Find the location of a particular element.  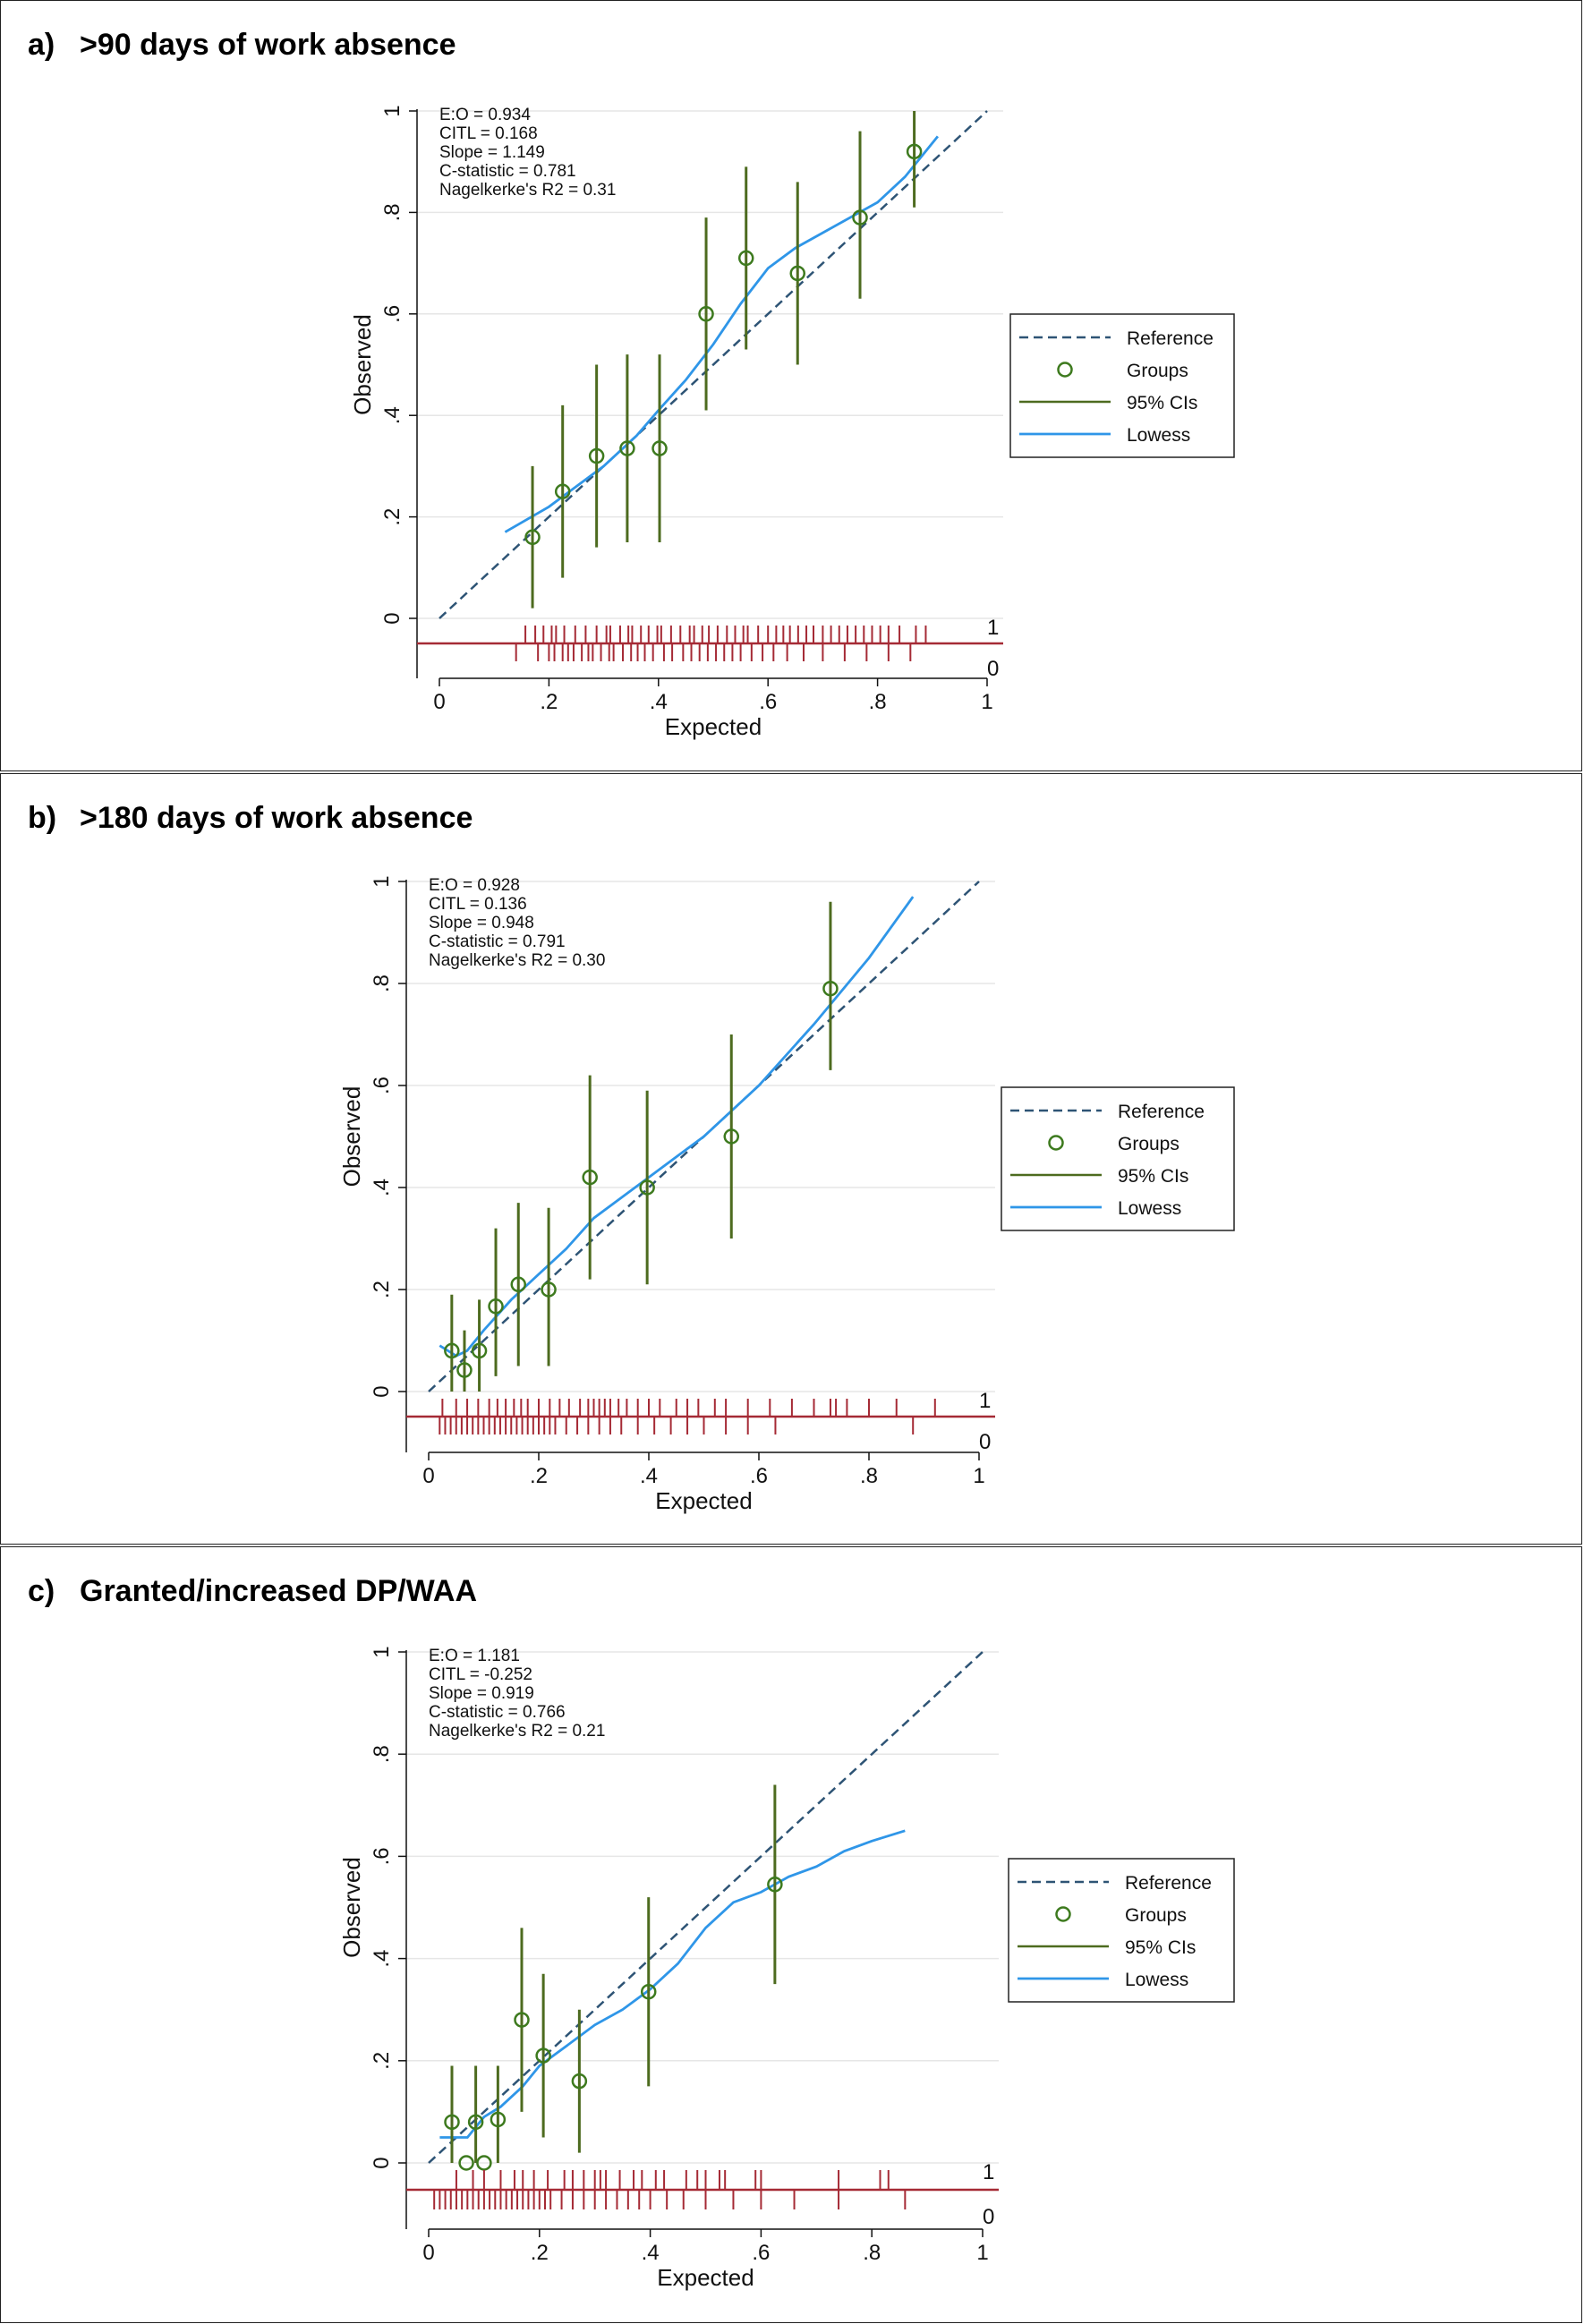

stats-line: CITL = 0.136 is located at coordinates (478, 904).